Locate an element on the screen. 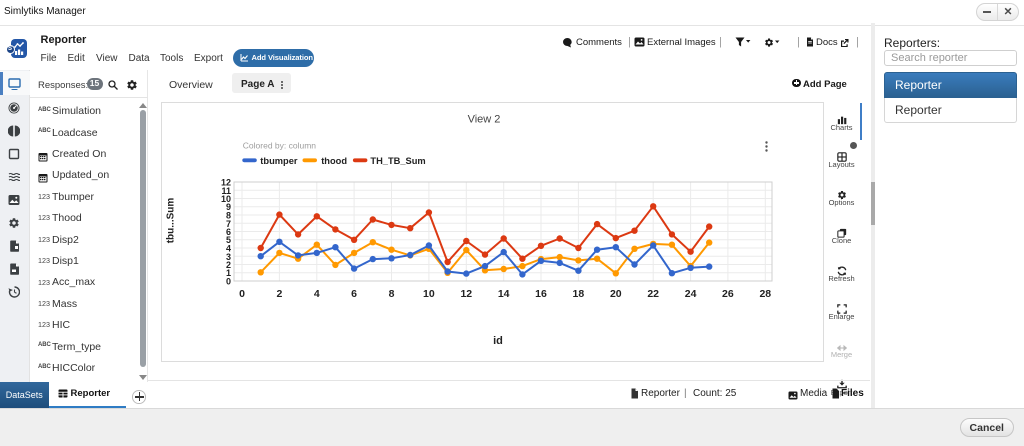  svg-text: id is located at coordinates (498, 341).